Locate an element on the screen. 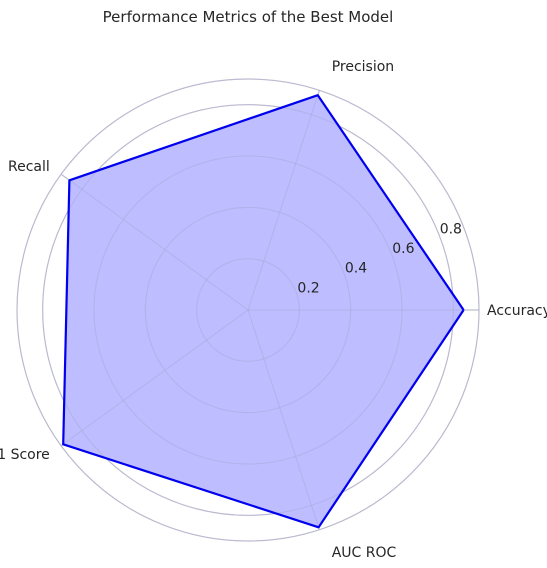 The height and width of the screenshot is (568, 547). chart-title: Performance Metrics of the Best Model is located at coordinates (248, 17).